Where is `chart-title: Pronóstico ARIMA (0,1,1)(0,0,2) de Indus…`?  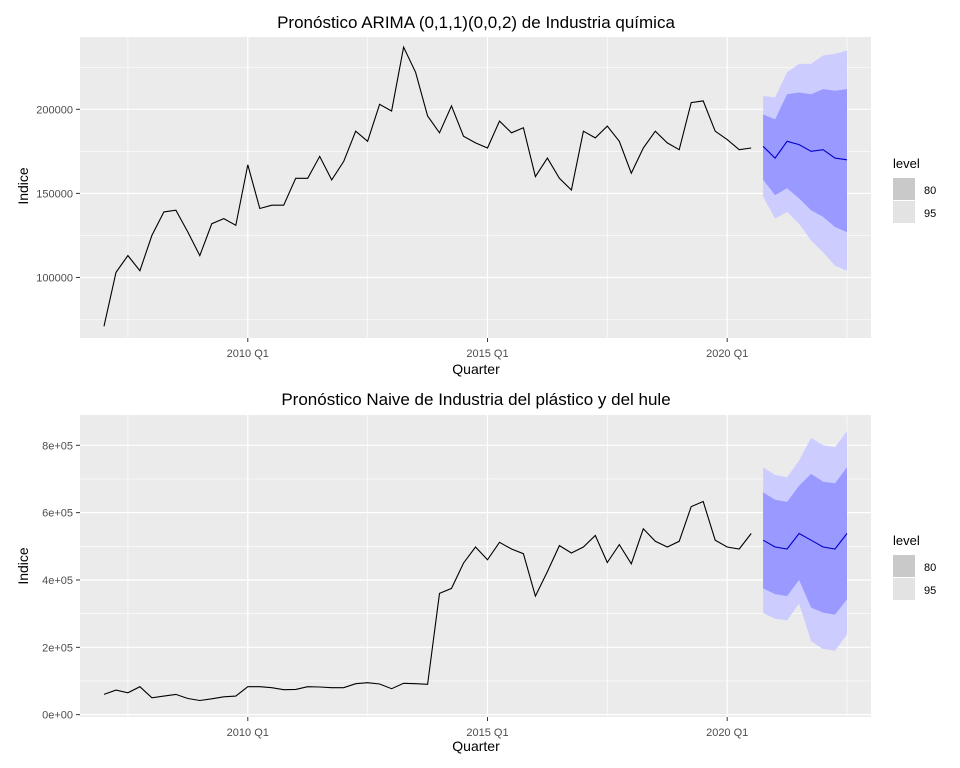
chart-title: Pronóstico ARIMA (0,1,1)(0,0,2) de Indus… is located at coordinates (476, 22).